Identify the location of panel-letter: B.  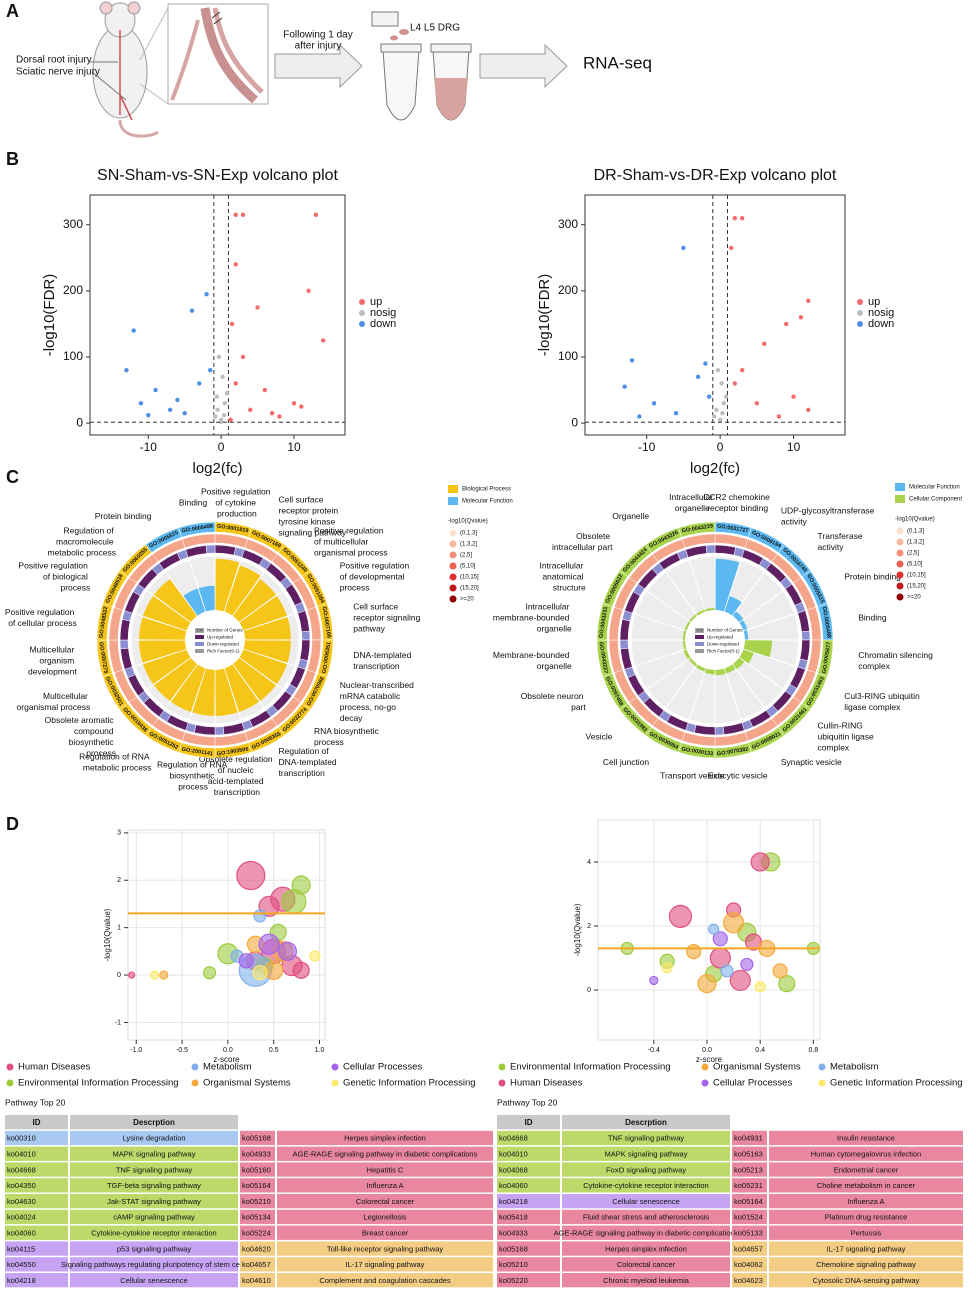
(12, 159).